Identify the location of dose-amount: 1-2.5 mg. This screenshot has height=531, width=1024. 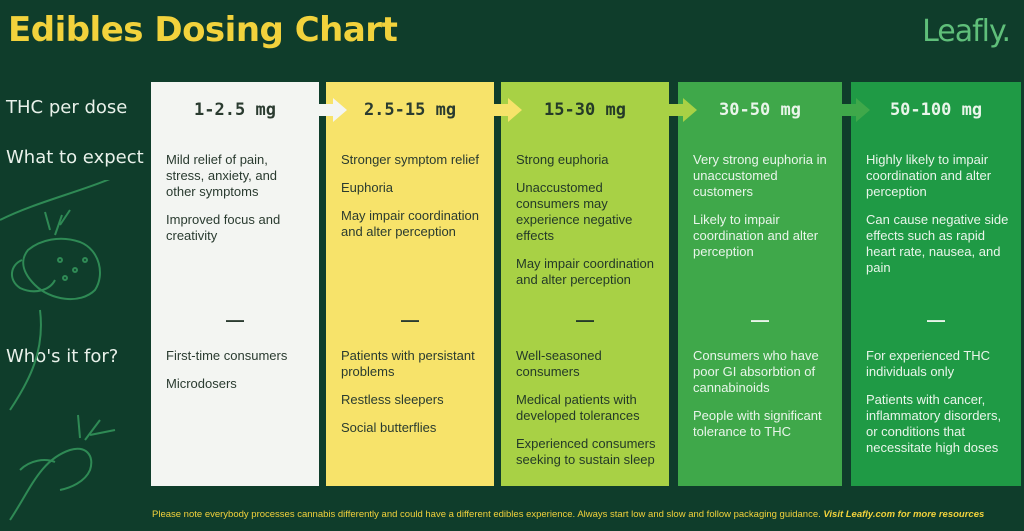
(235, 110).